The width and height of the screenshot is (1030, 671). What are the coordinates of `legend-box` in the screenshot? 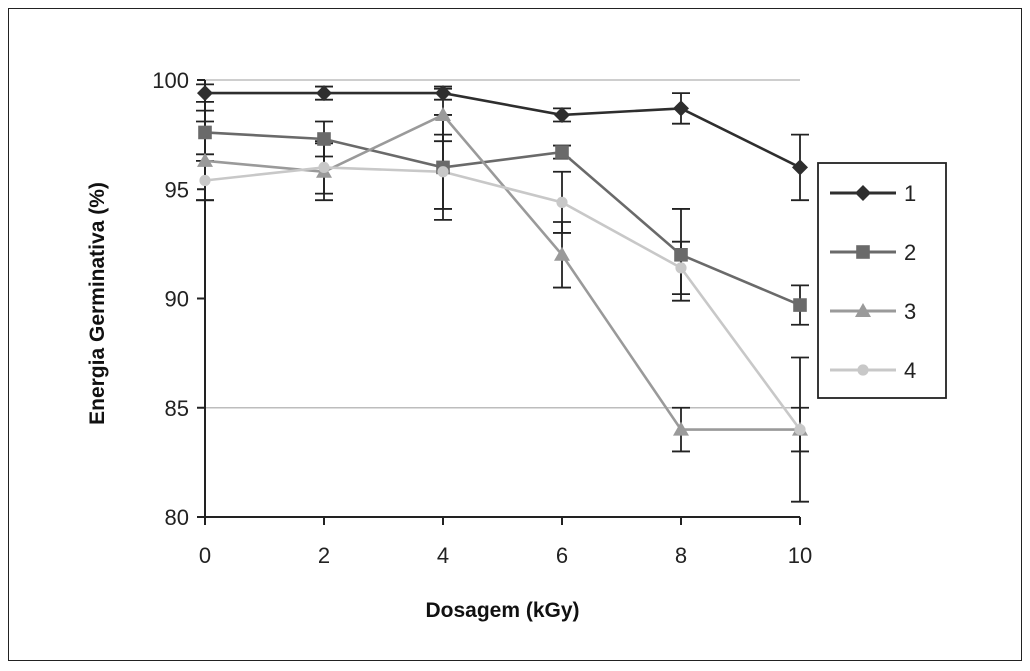 It's located at (882, 280).